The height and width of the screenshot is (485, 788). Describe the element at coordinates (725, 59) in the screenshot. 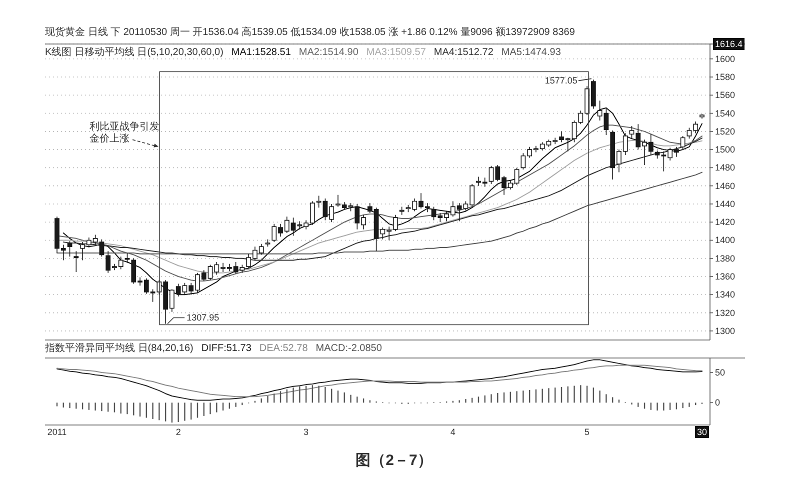

I see `y-tick-label: 1600` at that location.